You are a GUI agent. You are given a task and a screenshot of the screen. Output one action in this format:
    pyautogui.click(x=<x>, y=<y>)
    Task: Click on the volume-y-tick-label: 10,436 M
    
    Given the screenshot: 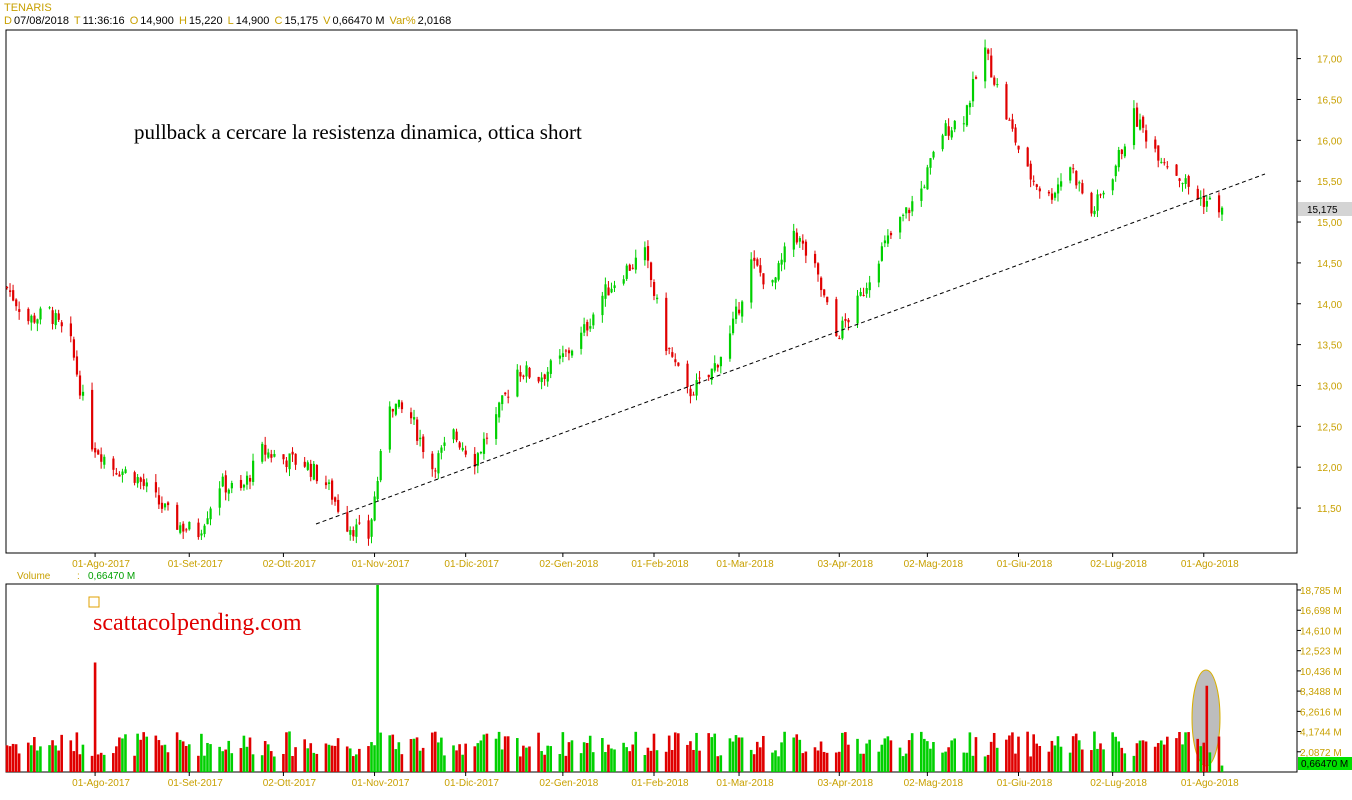 What is the action you would take?
    pyautogui.click(x=1321, y=672)
    